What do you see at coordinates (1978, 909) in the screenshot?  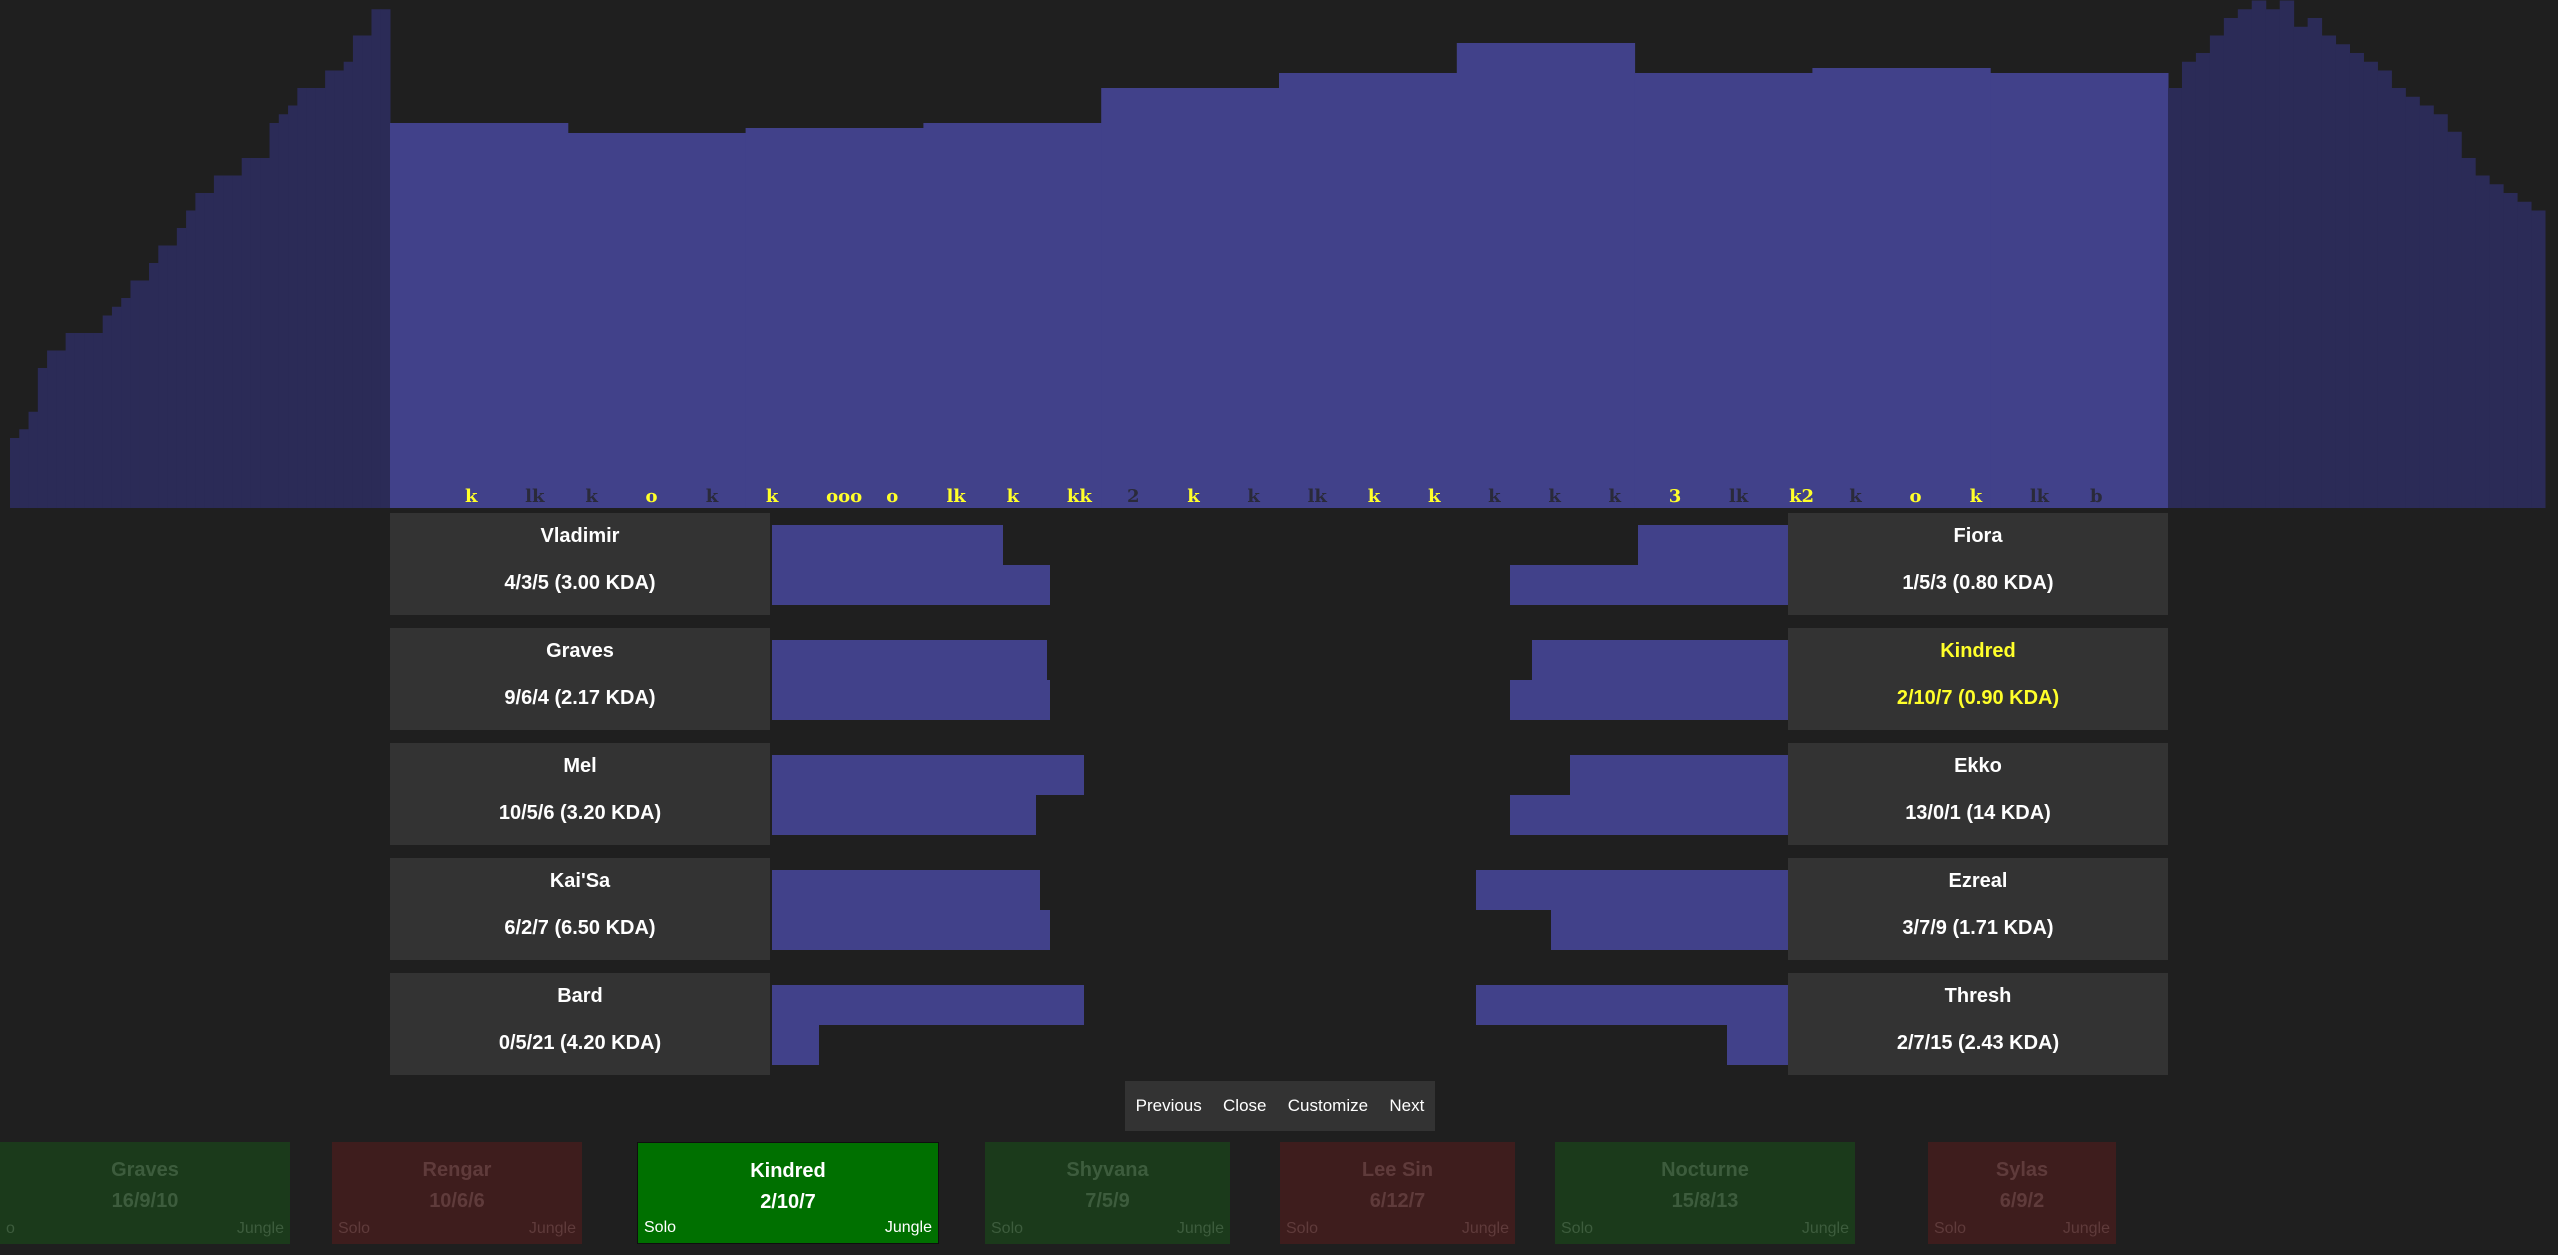 I see `red-player-4: Ezreal 3/7/9 (1.71 KDA)` at bounding box center [1978, 909].